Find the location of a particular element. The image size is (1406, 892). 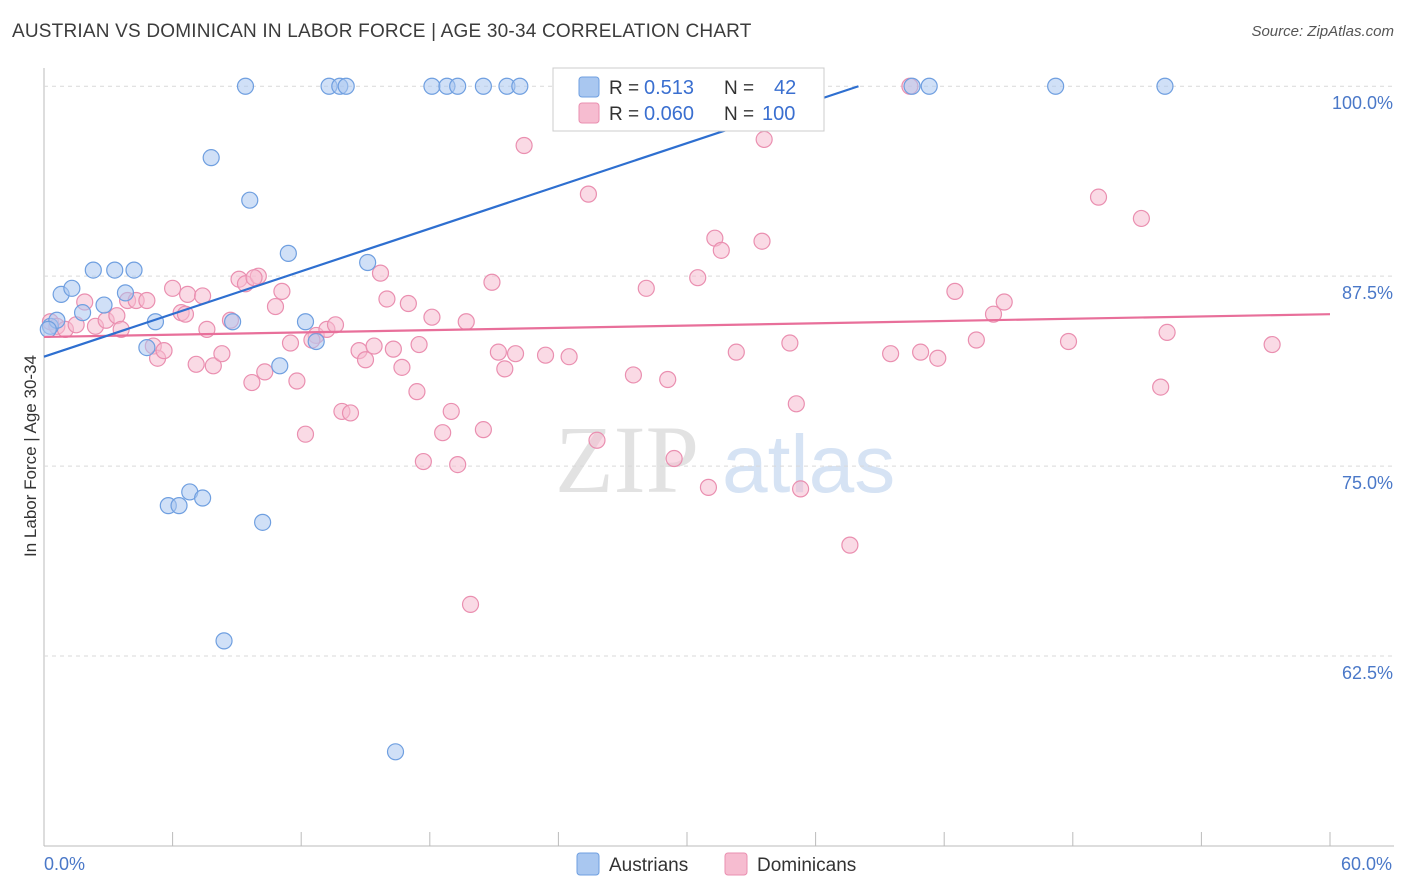

y-tick-label: 87.5% is located at coordinates (1367, 293).